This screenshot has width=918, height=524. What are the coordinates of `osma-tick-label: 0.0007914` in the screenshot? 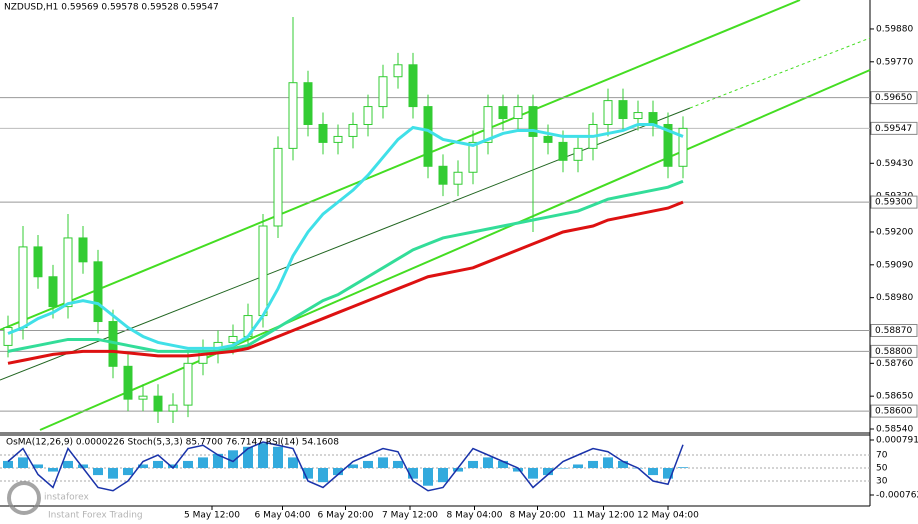 It's located at (897, 441).